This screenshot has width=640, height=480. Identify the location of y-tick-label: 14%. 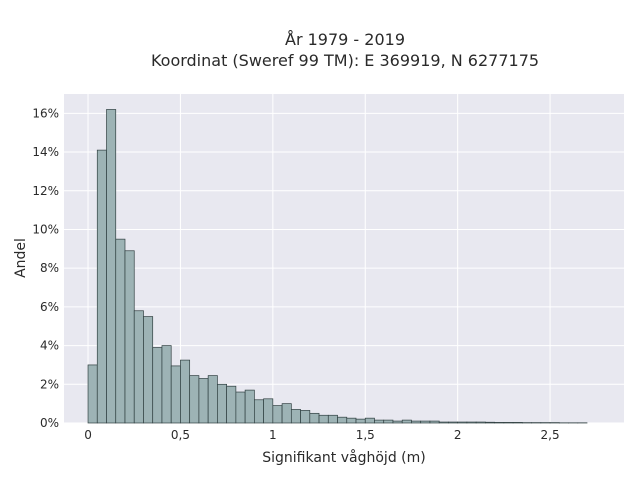
(45, 152).